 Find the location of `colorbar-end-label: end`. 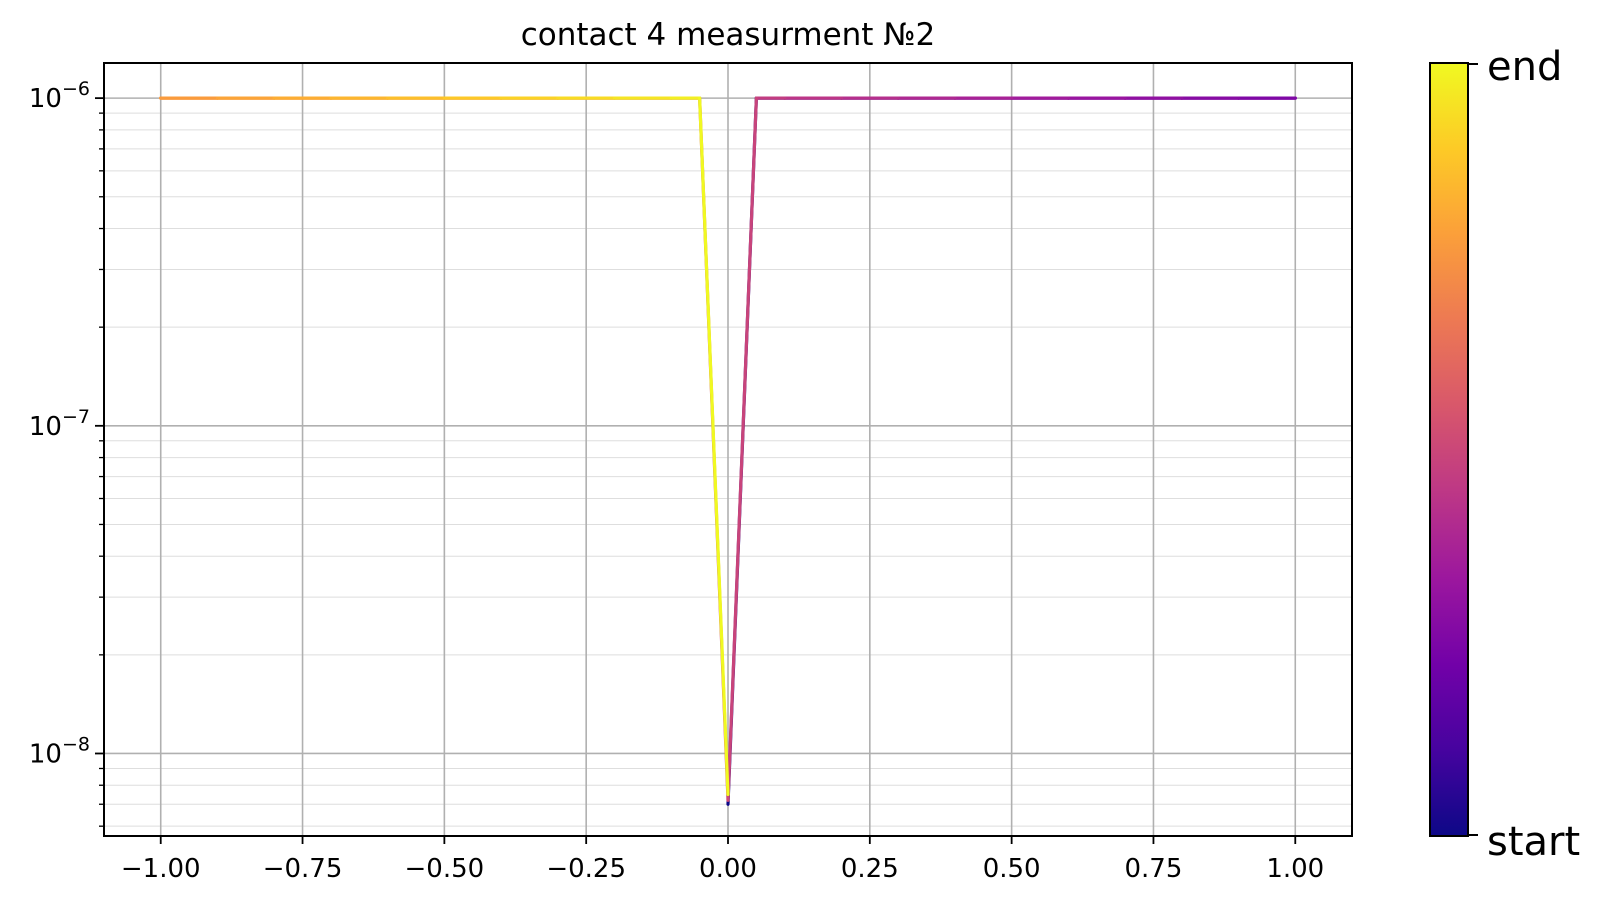

colorbar-end-label: end is located at coordinates (1524, 67).